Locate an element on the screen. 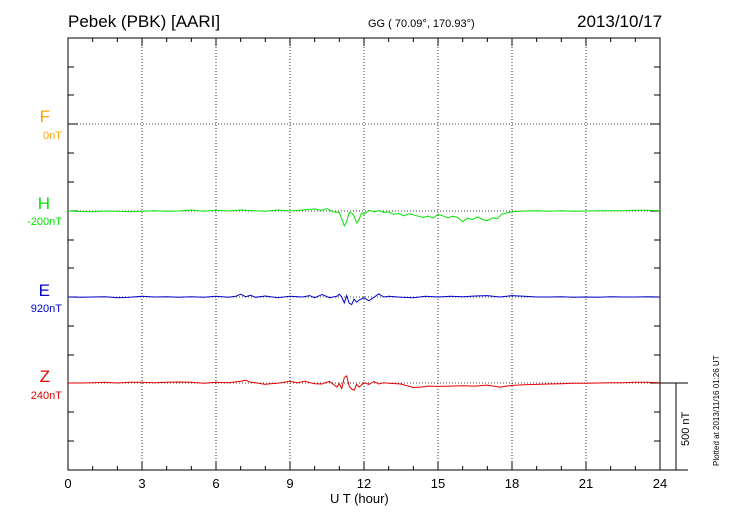 The image size is (730, 520). x-tick-label: 9 is located at coordinates (289, 483).